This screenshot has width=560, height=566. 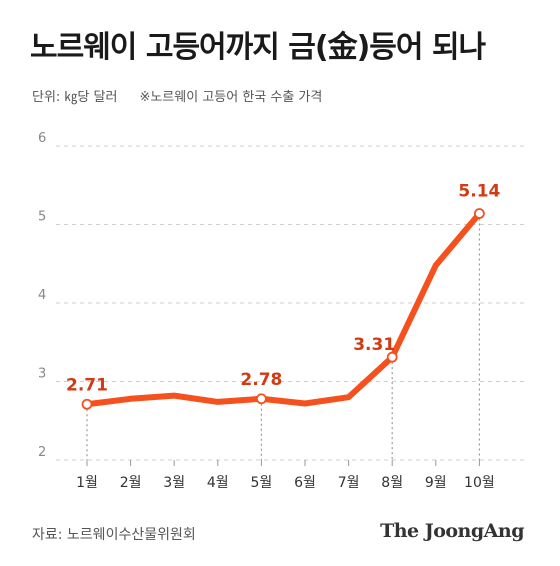 I want to click on x-tick-label: 5월, so click(x=262, y=483).